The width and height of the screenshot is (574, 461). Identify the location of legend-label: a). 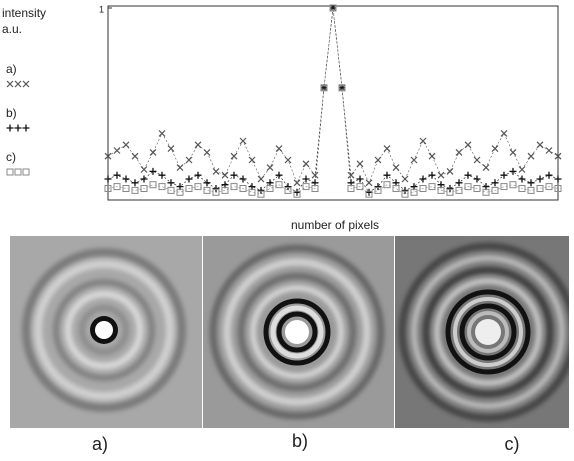
(11, 69).